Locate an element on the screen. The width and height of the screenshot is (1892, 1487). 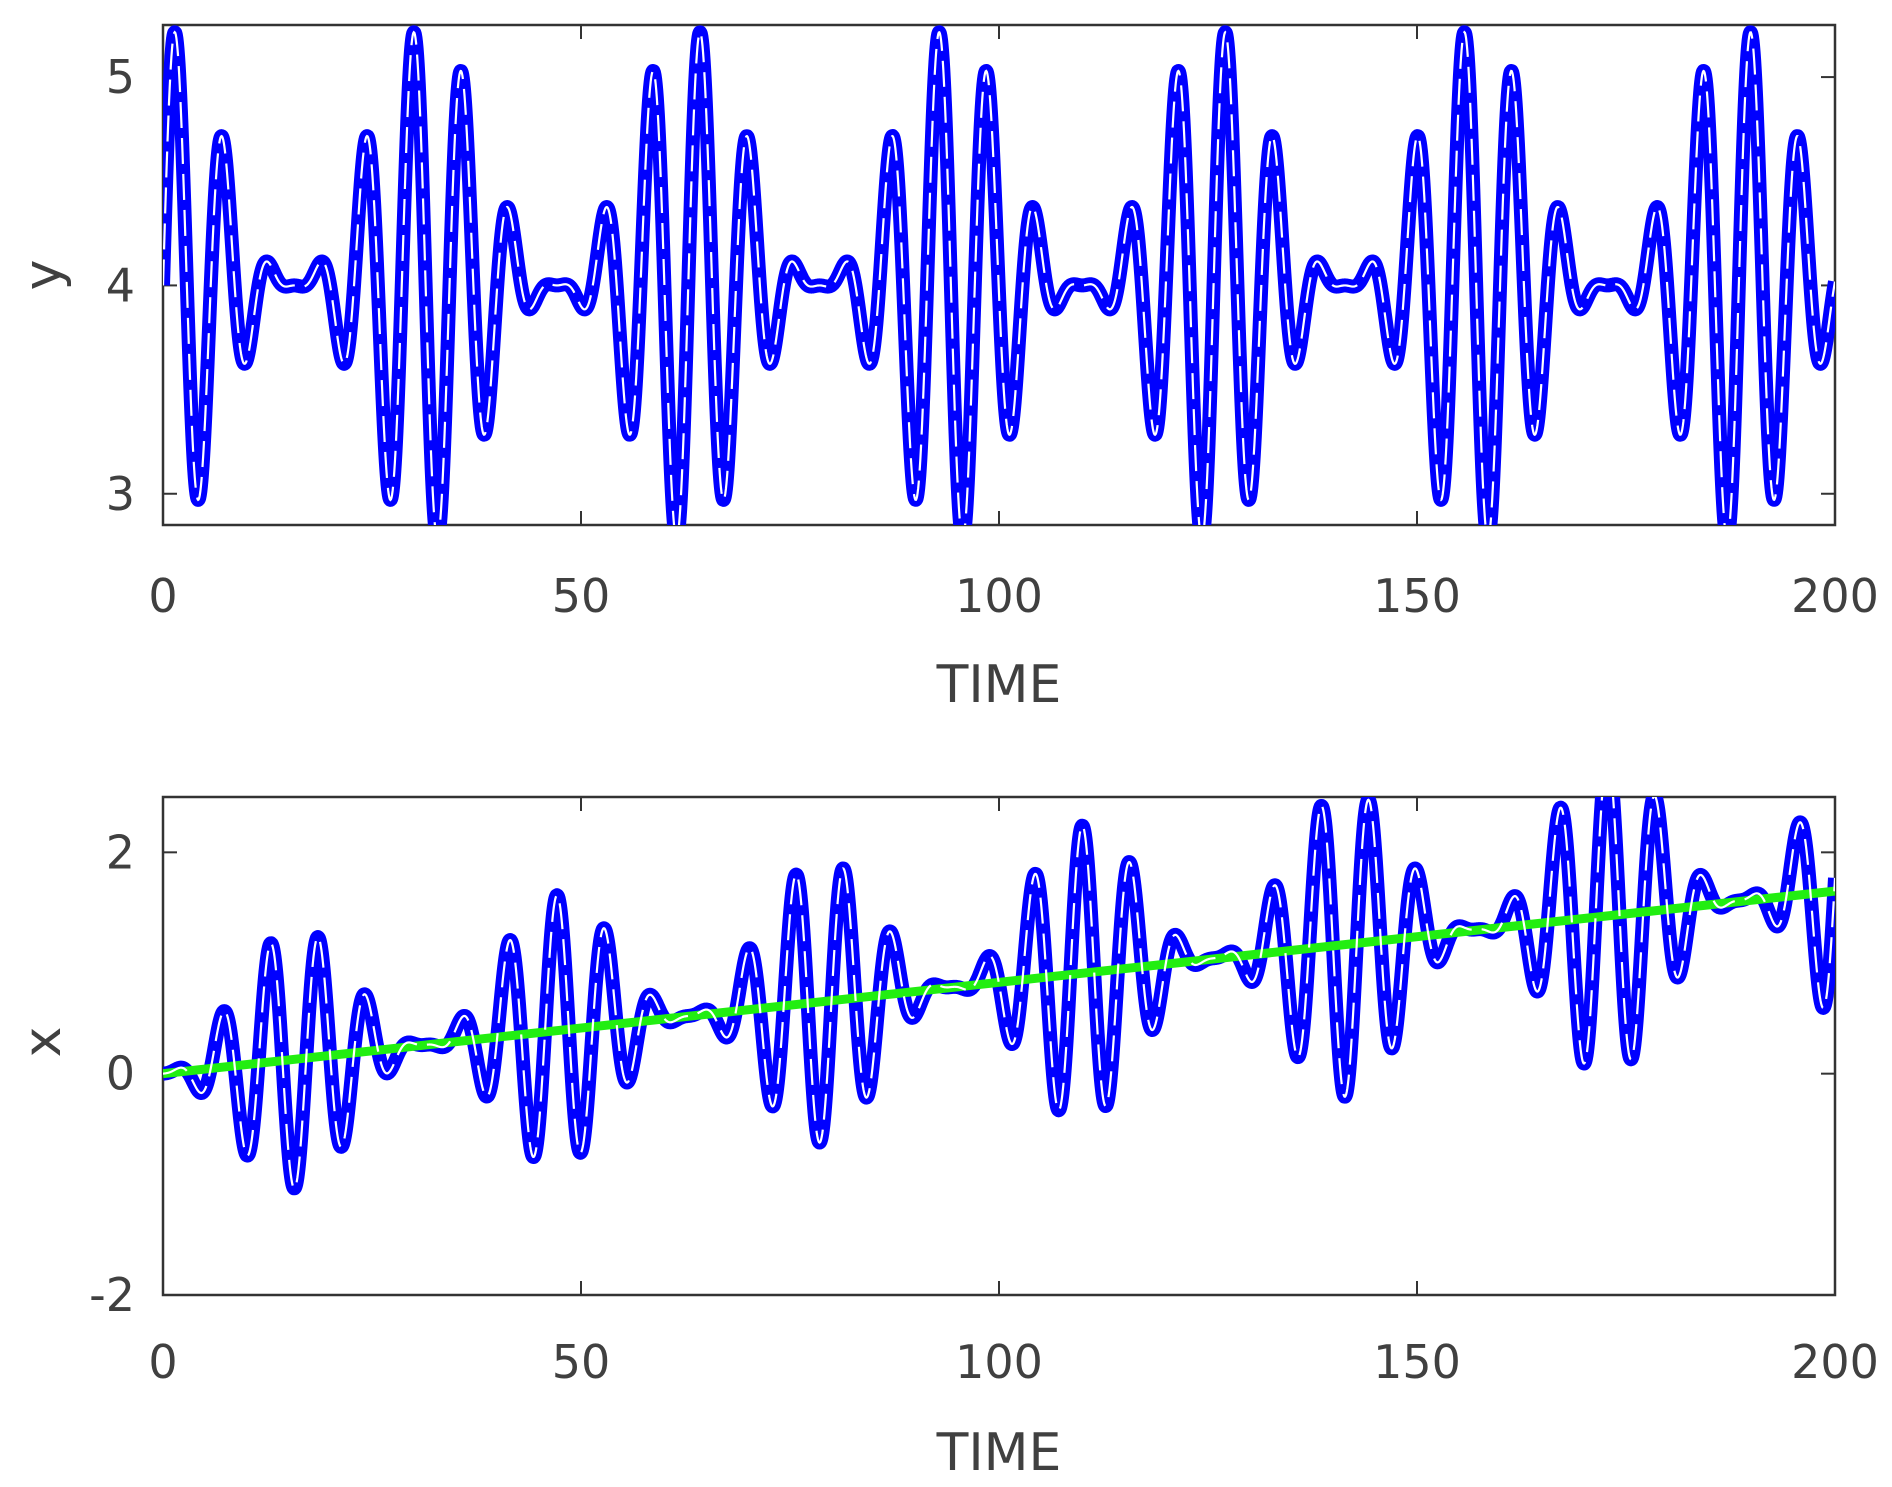
y-axis-label-top: y is located at coordinates (43, 275).